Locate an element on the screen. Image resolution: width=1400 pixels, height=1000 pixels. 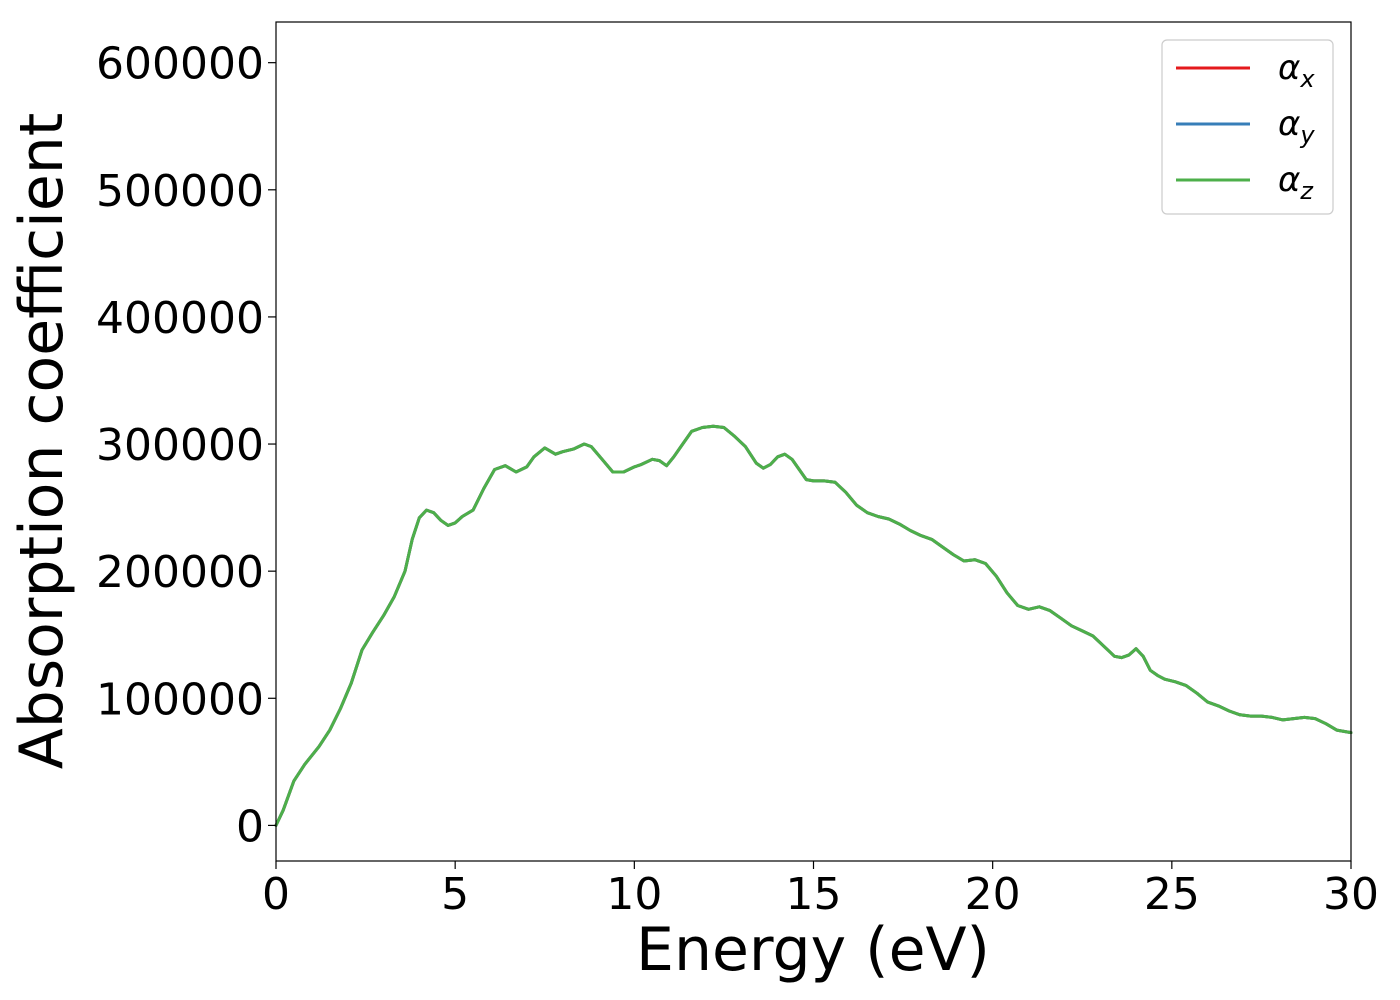
legend-label-z: αz is located at coordinates (1296, 182).